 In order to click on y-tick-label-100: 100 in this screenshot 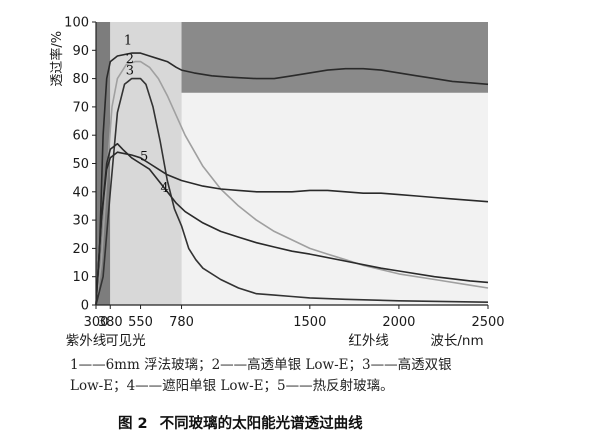, I will do `click(76, 23)`.